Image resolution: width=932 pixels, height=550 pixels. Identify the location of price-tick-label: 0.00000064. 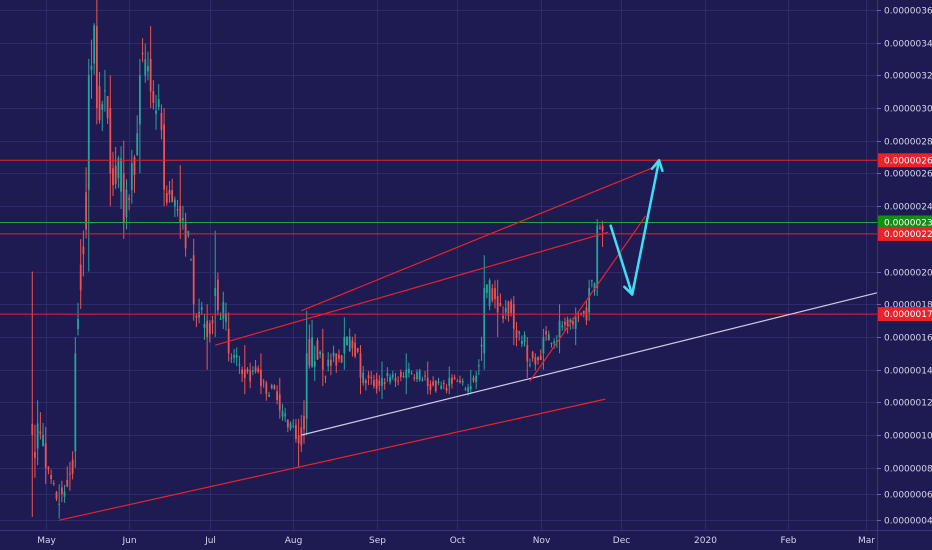
(908, 496).